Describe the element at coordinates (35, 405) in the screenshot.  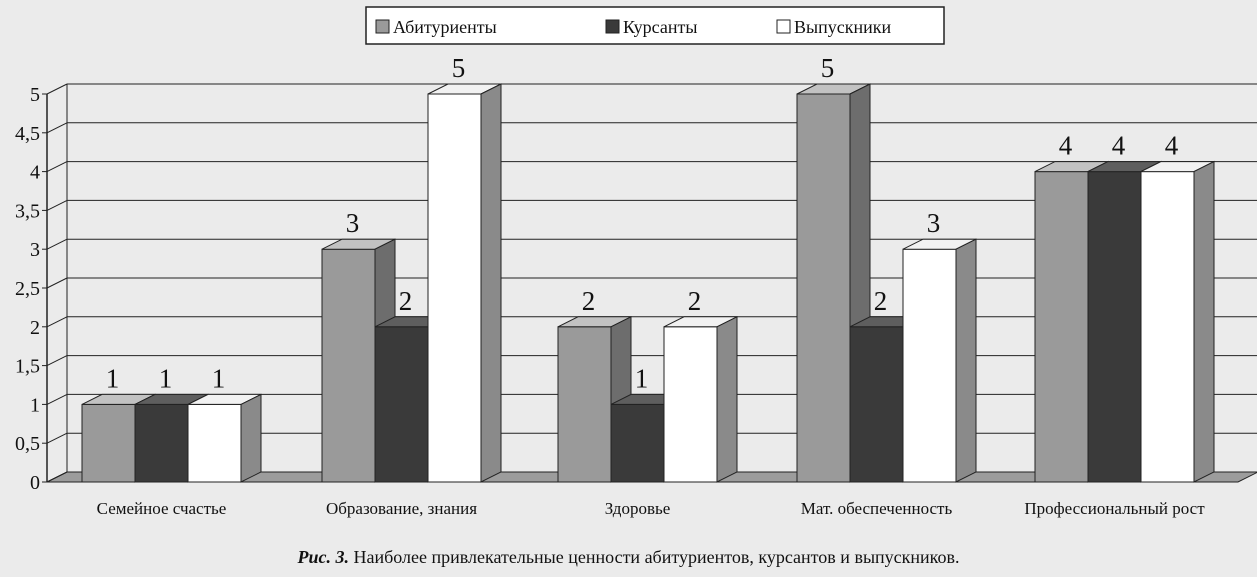
I see `y-tick-label: 1` at that location.